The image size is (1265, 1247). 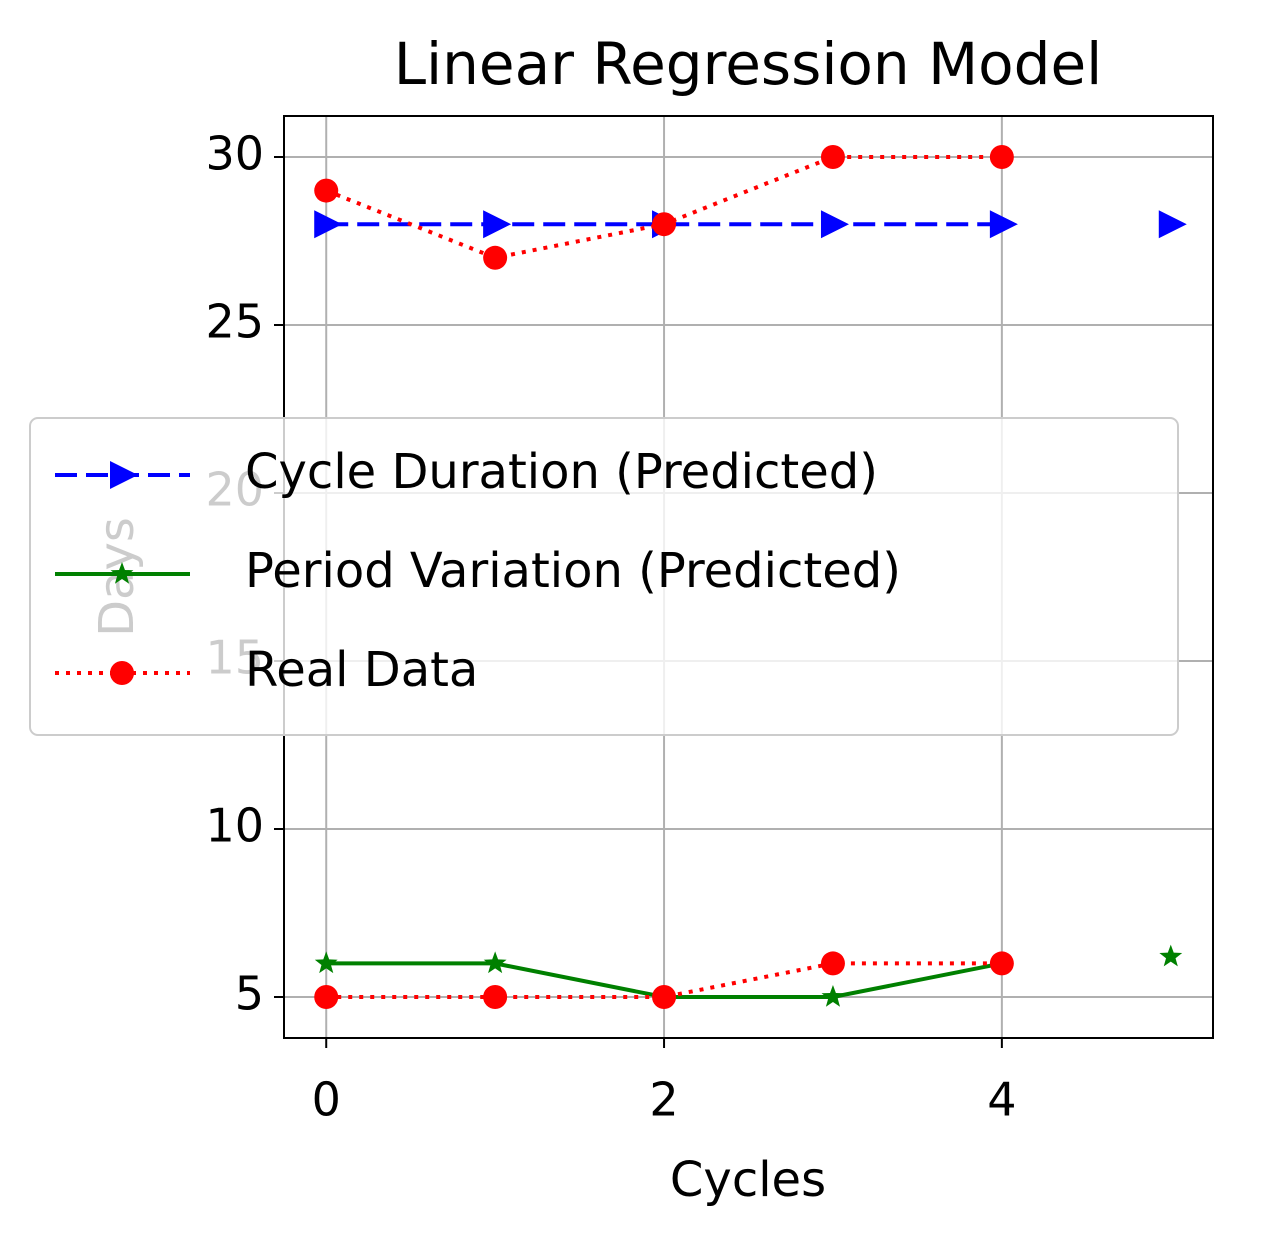 I want to click on x-axis-label: Cycles, so click(x=748, y=1180).